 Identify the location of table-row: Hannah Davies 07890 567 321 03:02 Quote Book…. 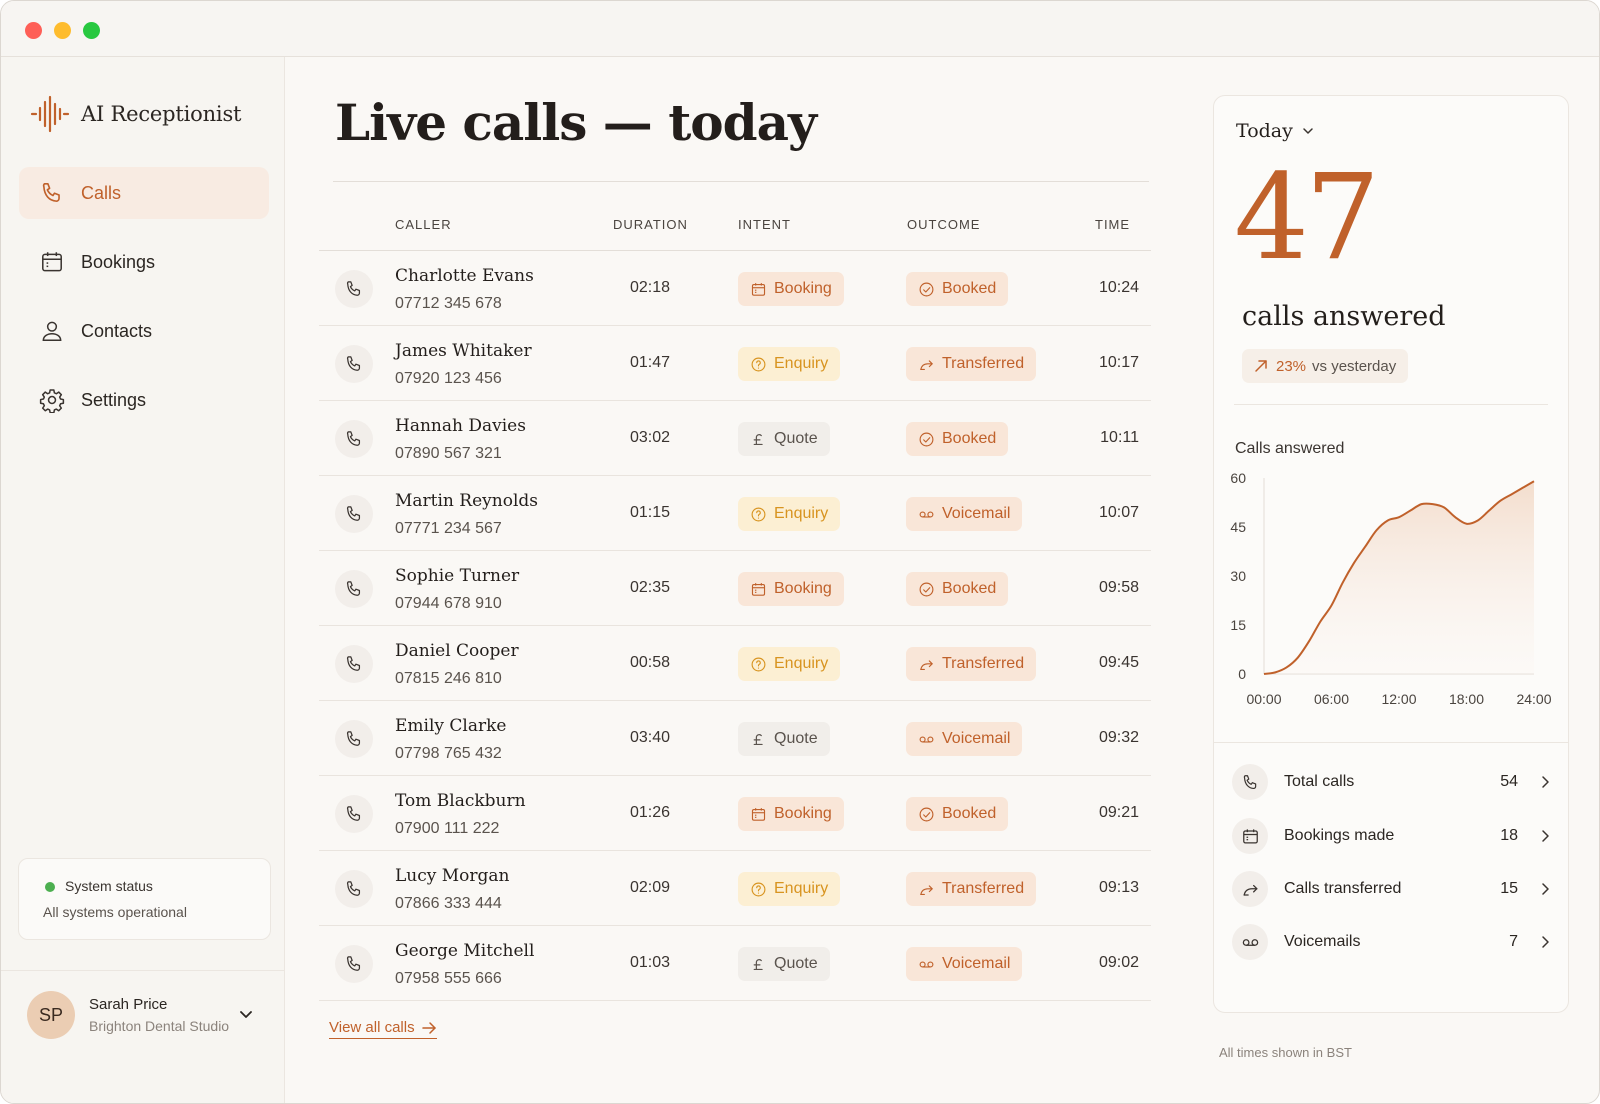
(735, 438).